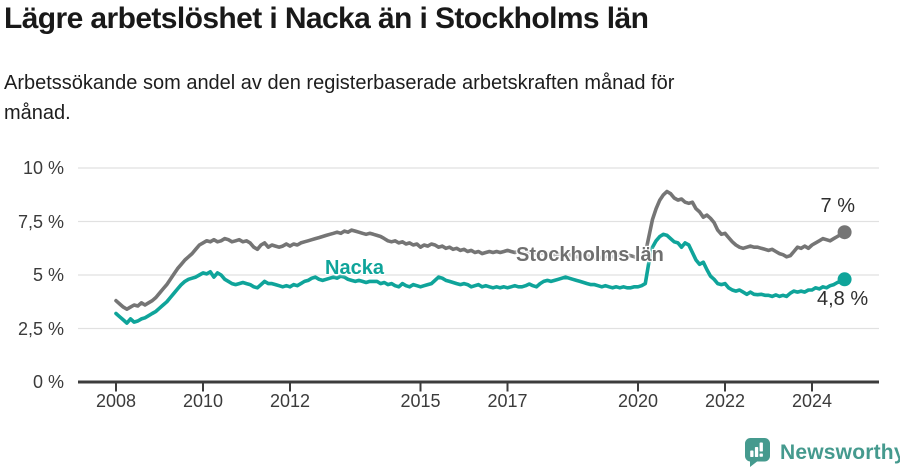 This screenshot has width=900, height=474. What do you see at coordinates (116, 401) in the screenshot?
I see `x-tick-label: 2008` at bounding box center [116, 401].